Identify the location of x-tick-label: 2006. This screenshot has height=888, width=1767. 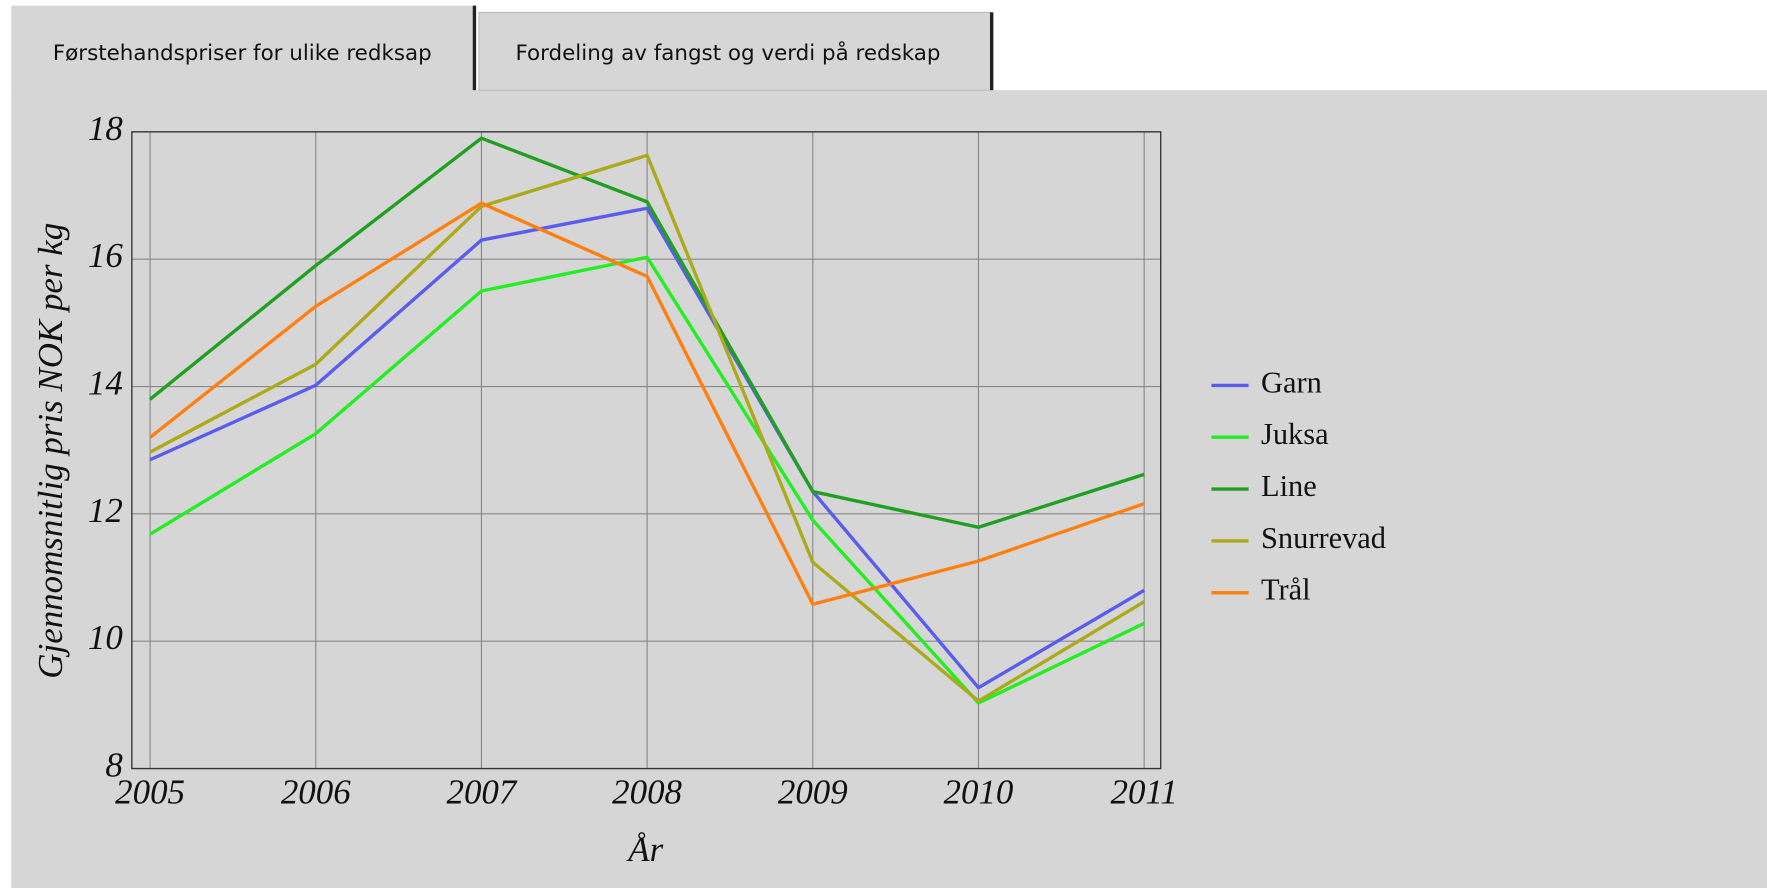
(316, 792).